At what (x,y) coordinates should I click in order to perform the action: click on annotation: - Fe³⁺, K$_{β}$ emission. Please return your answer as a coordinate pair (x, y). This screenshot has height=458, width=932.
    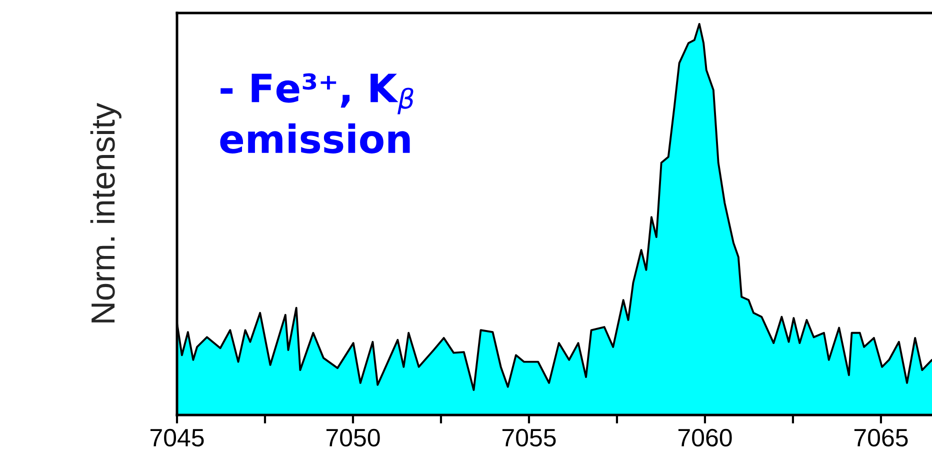
    Looking at the image, I should click on (317, 113).